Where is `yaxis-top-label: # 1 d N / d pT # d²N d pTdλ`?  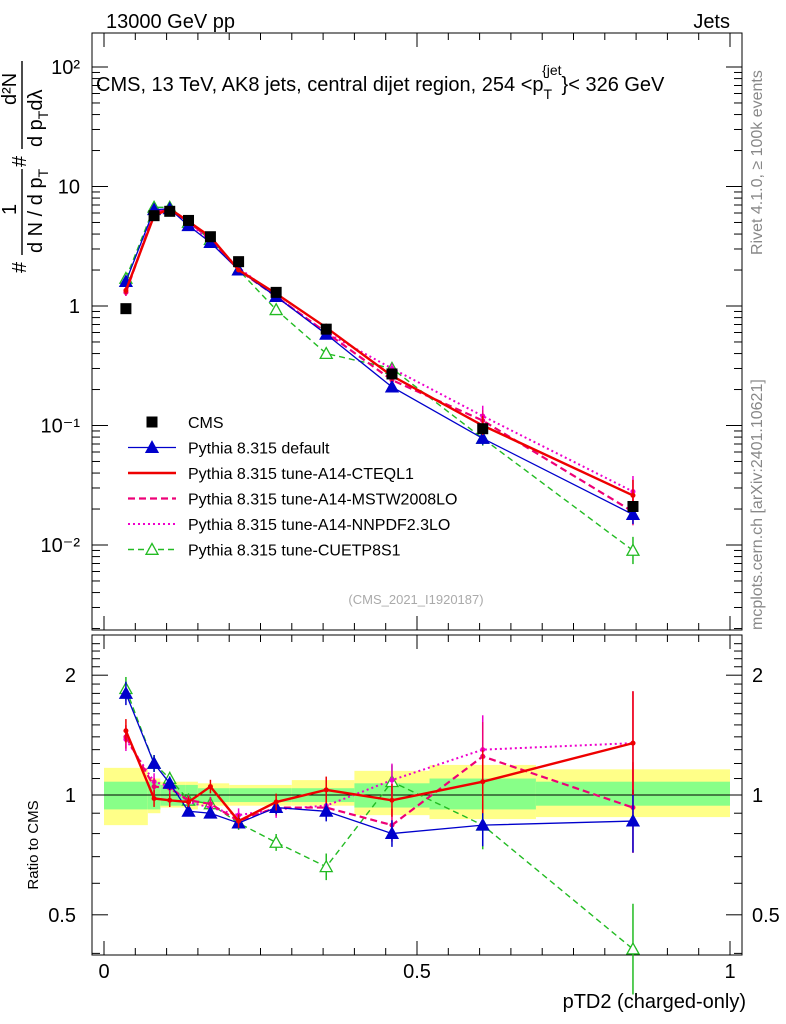 yaxis-top-label: # 1 d N / d pT # d²N d pTdλ is located at coordinates (25, 167).